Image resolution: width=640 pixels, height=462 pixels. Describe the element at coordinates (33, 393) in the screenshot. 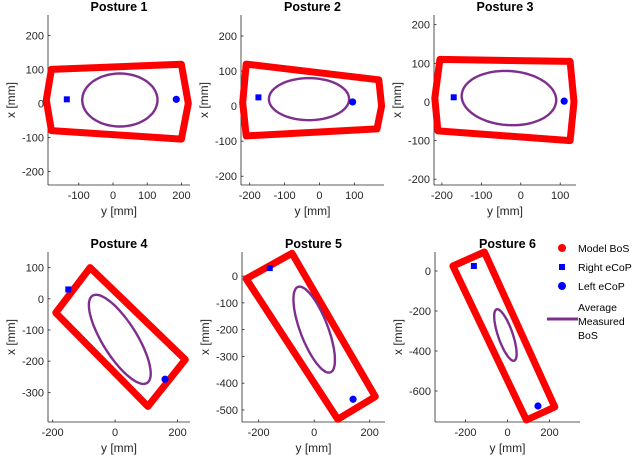

I see `y-tick-label: -300` at that location.